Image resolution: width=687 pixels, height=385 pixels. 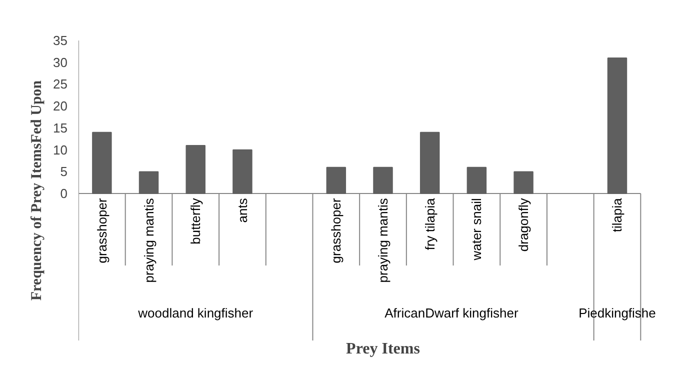 I want to click on text: Piedkingfishe, so click(x=617, y=312).